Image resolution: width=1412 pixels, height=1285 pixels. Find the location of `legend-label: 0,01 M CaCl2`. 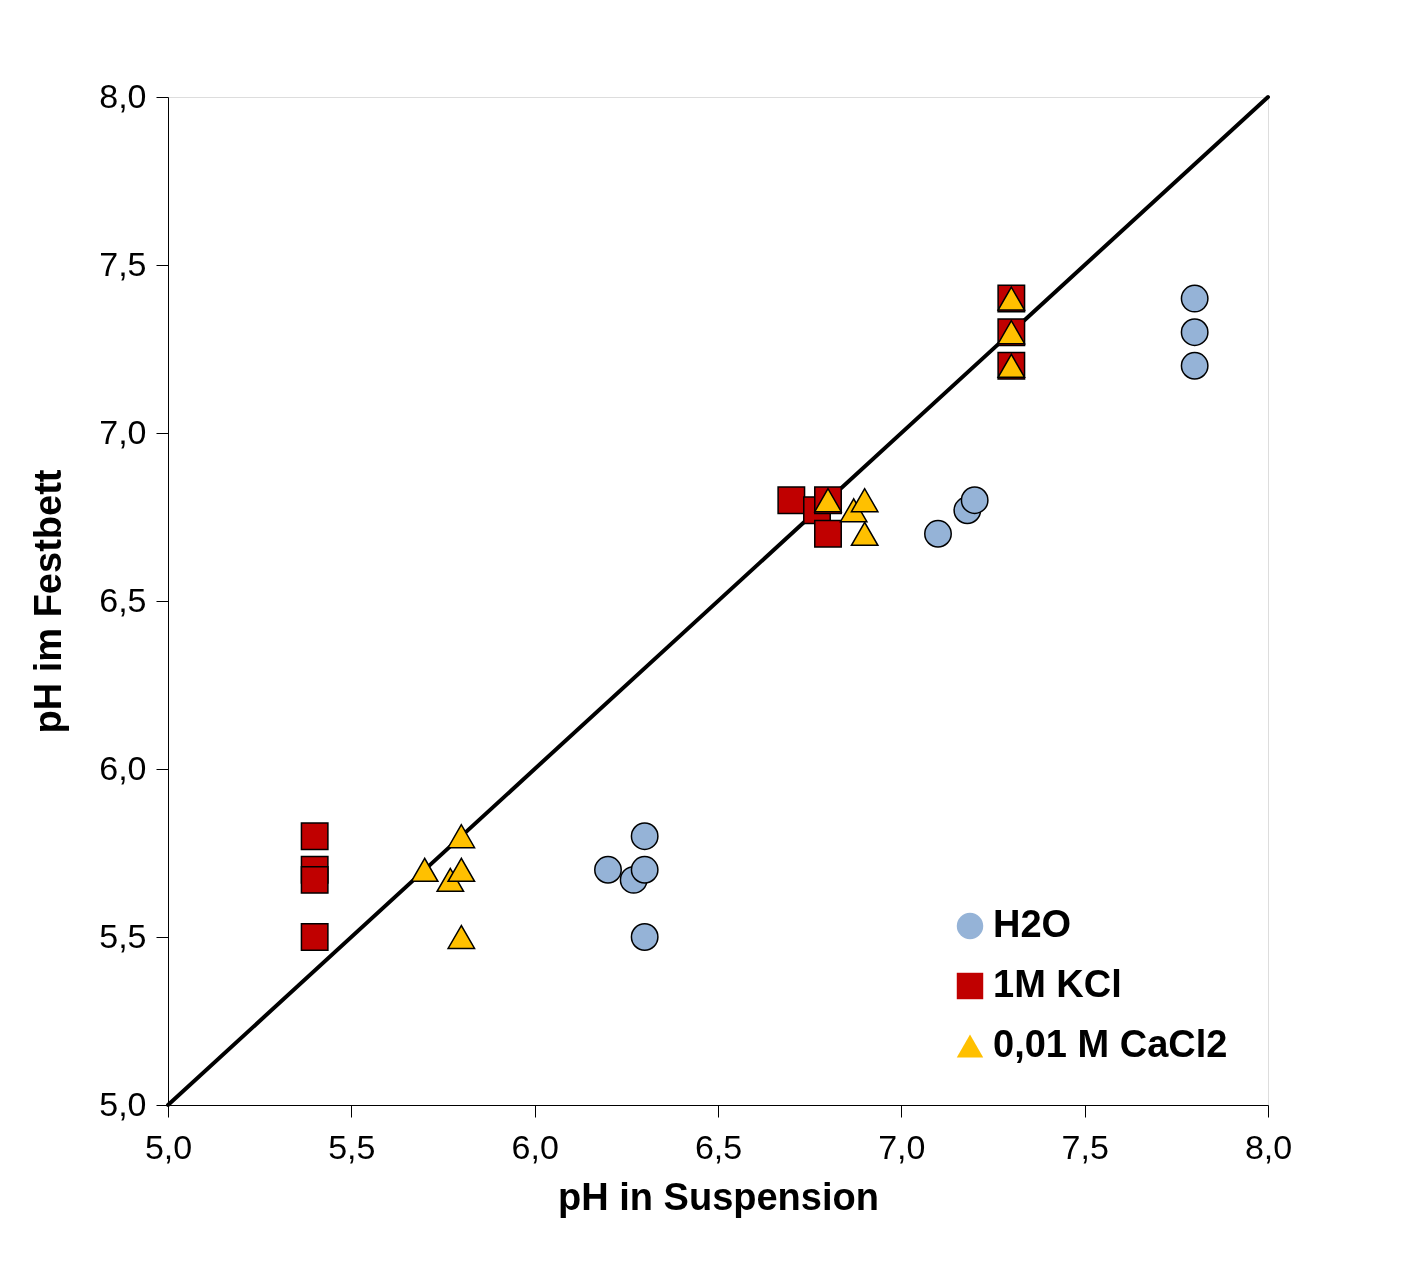

legend-label: 0,01 M CaCl2 is located at coordinates (1110, 1044).